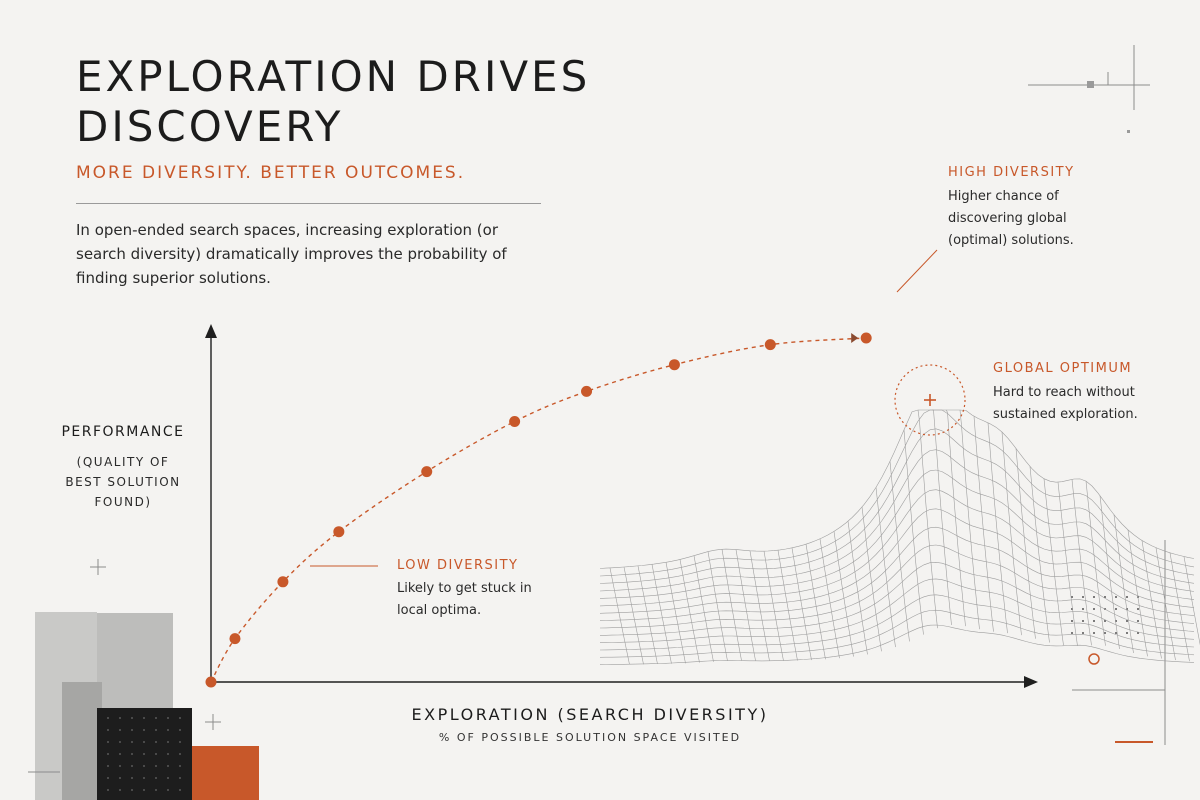 This screenshot has height=800, width=1200. What do you see at coordinates (1031, 682) in the screenshot?
I see `x-axis-arrow` at bounding box center [1031, 682].